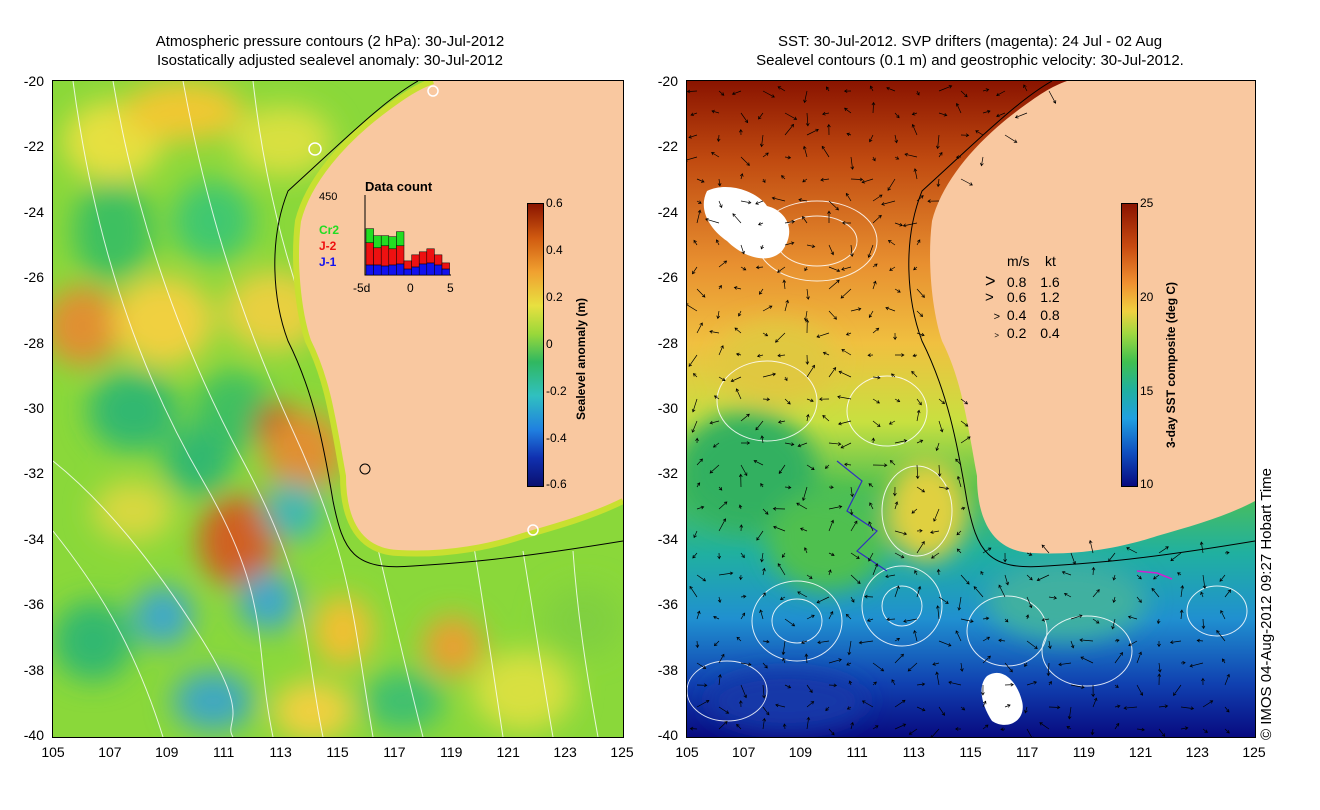 The width and height of the screenshot is (1320, 810). Describe the element at coordinates (328, 197) in the screenshot. I see `inset-ymax: 450` at that location.